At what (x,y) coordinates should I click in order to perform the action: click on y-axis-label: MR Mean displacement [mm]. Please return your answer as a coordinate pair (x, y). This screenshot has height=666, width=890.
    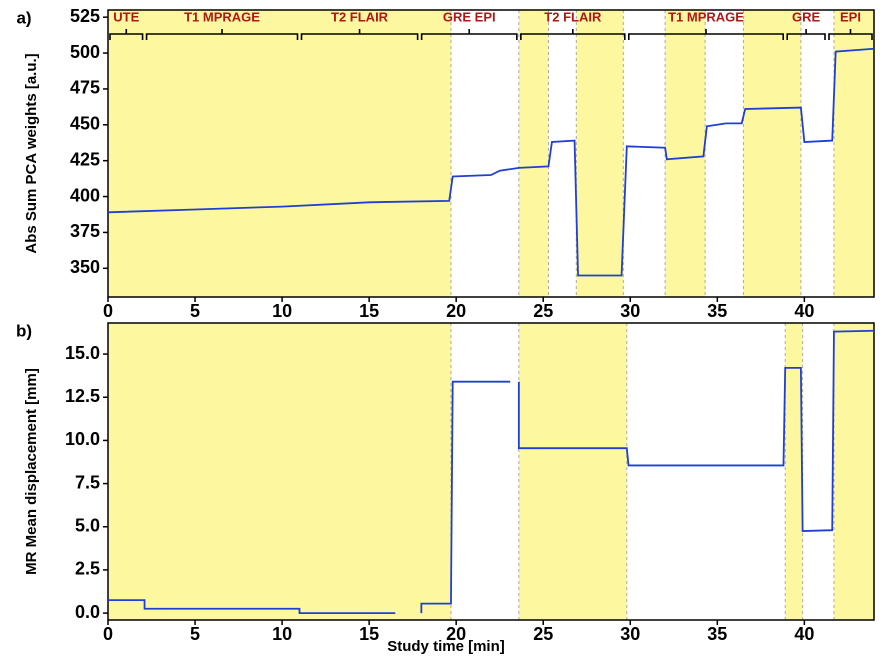
    Looking at the image, I should click on (31, 471).